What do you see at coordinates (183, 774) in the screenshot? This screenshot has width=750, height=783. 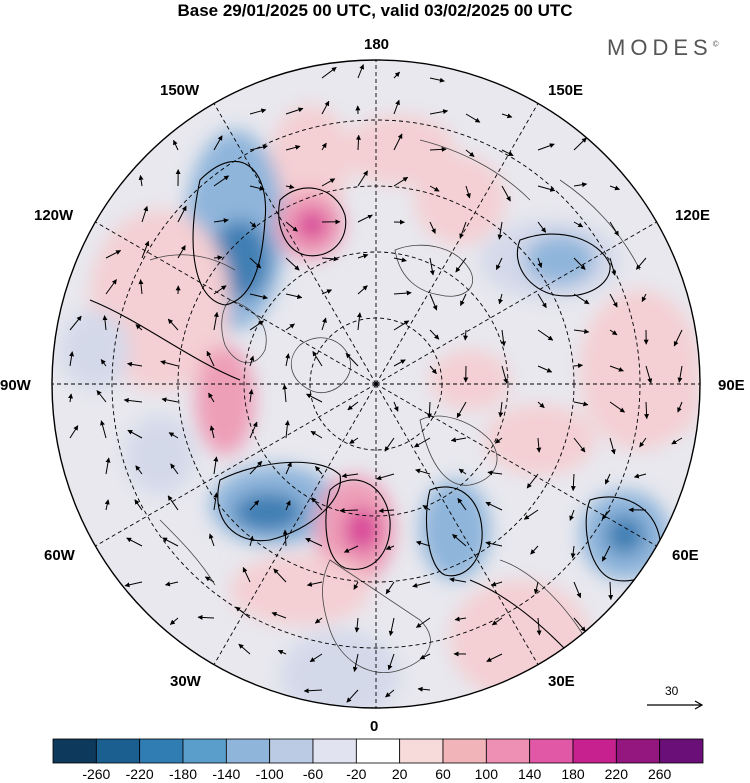 I see `colorbar-tick-label: -180` at bounding box center [183, 774].